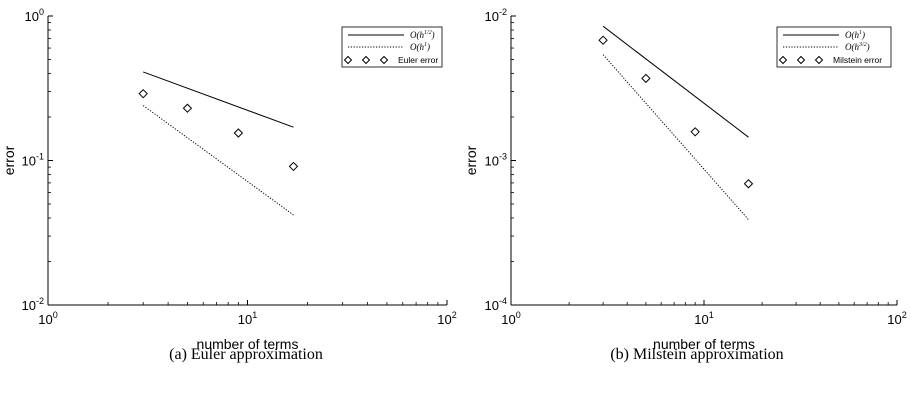  Describe the element at coordinates (418, 60) in the screenshot. I see `legend-label: Euler error` at that location.